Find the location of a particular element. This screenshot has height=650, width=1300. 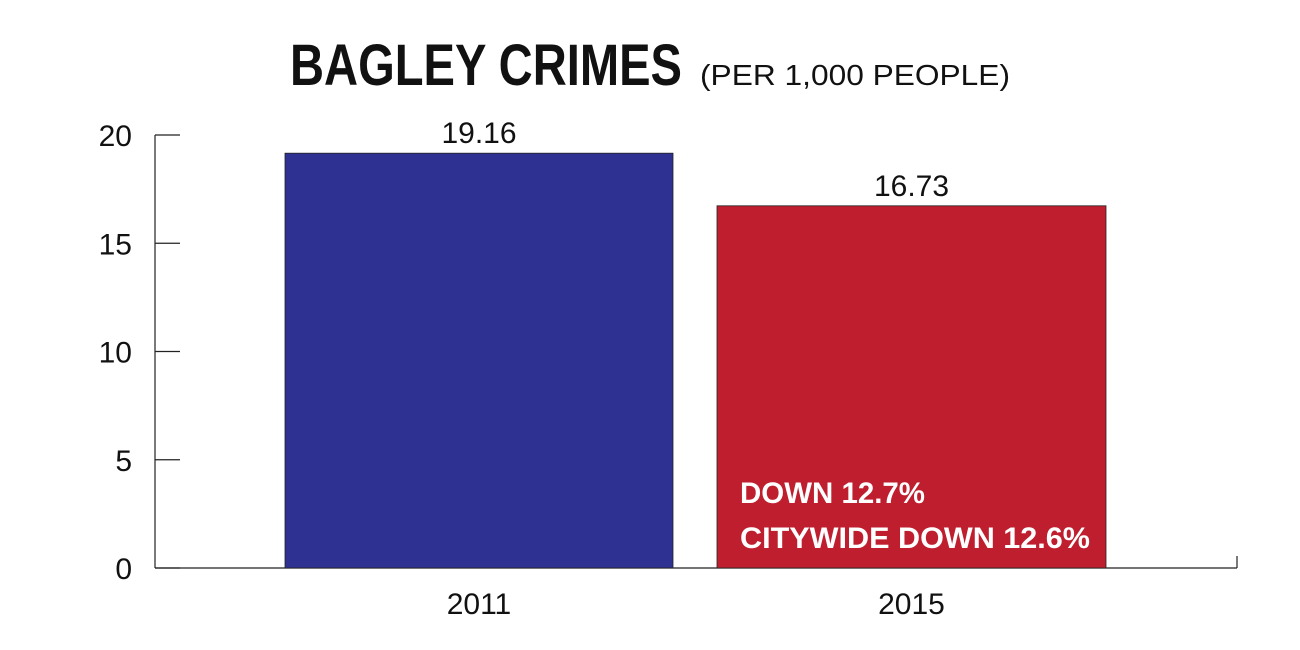

annotation: CITYWIDE DOWN 12.6% is located at coordinates (915, 538).